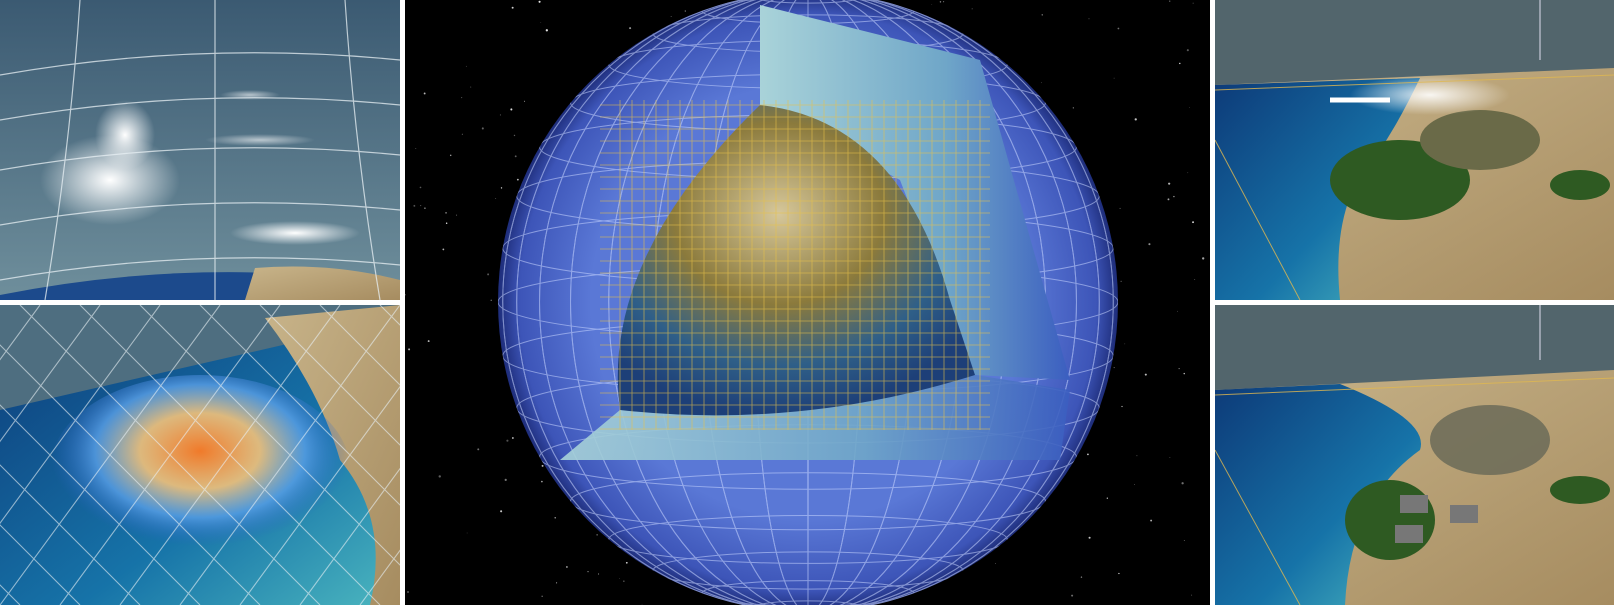 This screenshot has height=605, width=1614. I want to click on panel-clouds, so click(200, 150).